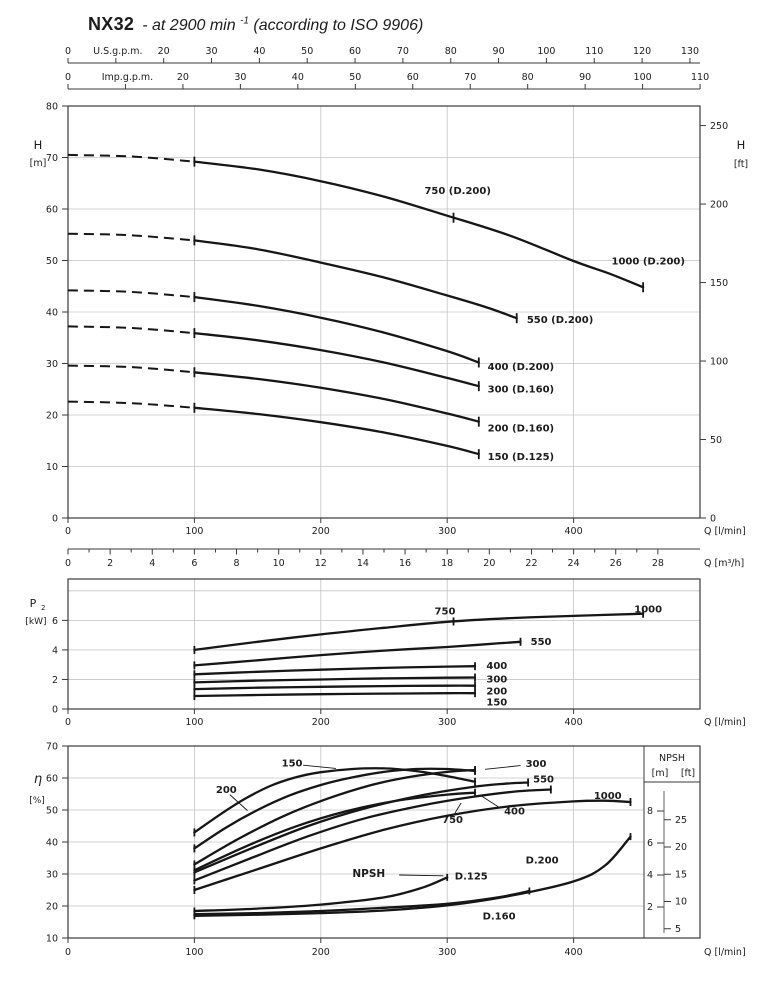  Describe the element at coordinates (117, 51) in the screenshot. I see `axis-name: U.S.g.p.m.` at that location.